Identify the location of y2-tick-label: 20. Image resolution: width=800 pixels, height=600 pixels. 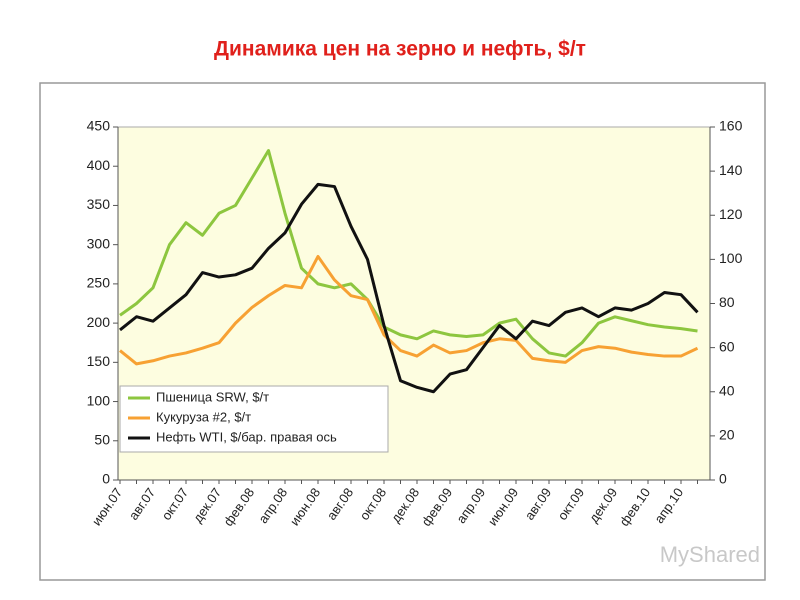
(727, 435).